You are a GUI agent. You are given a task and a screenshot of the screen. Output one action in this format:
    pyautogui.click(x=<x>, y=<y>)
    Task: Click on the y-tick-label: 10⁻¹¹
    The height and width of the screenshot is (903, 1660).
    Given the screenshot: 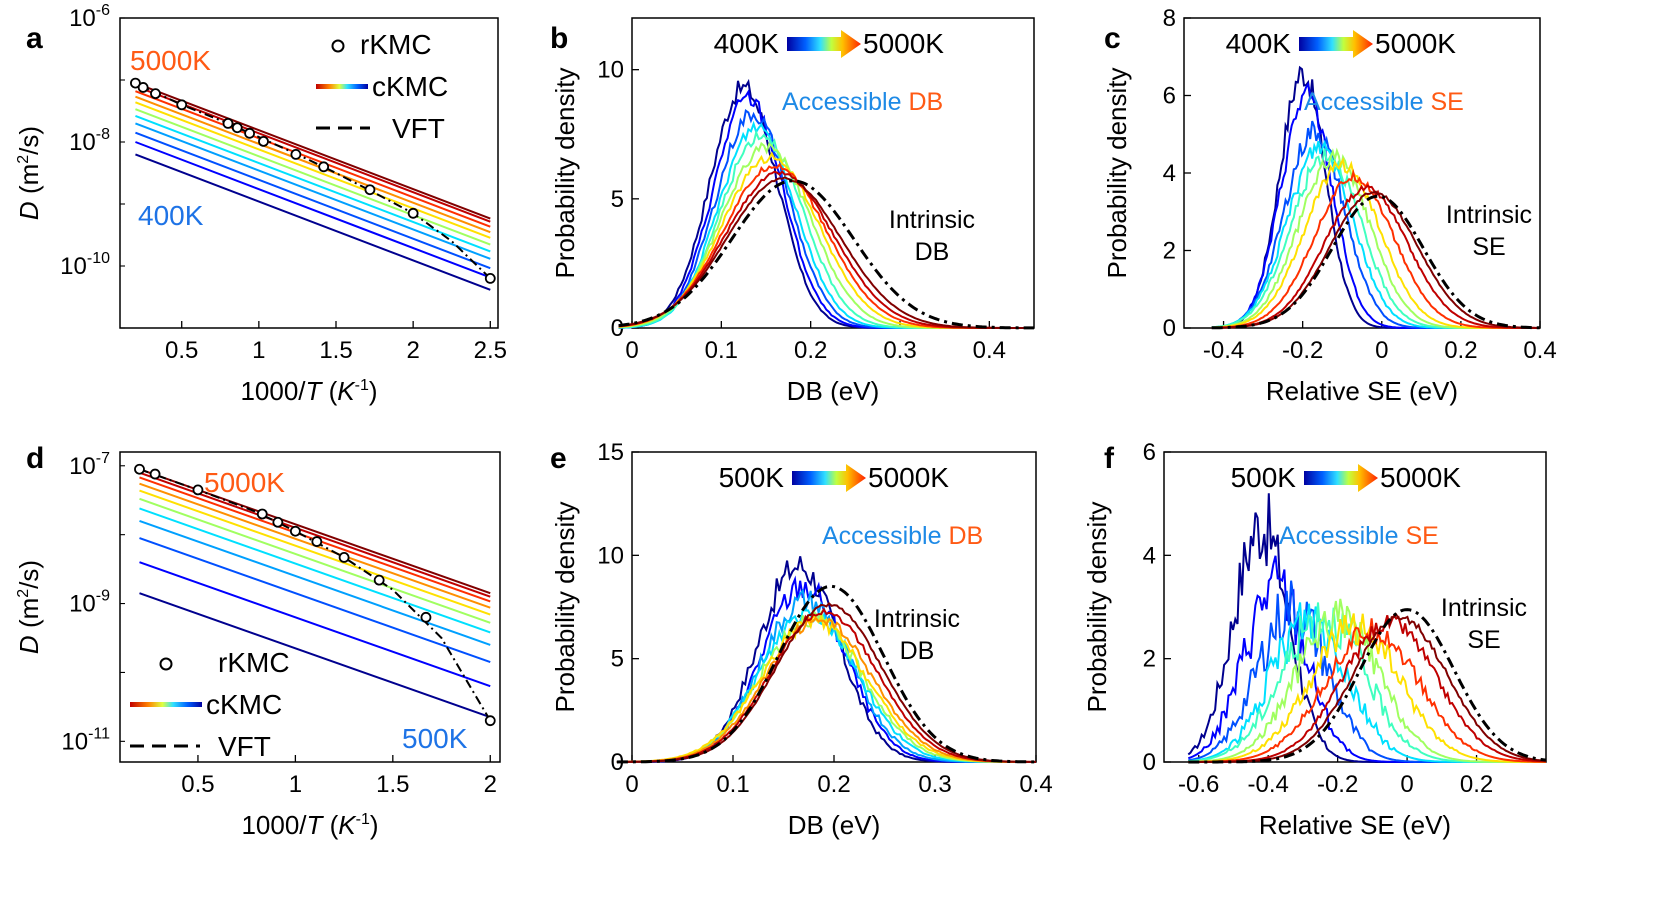 What is the action you would take?
    pyautogui.click(x=85, y=740)
    